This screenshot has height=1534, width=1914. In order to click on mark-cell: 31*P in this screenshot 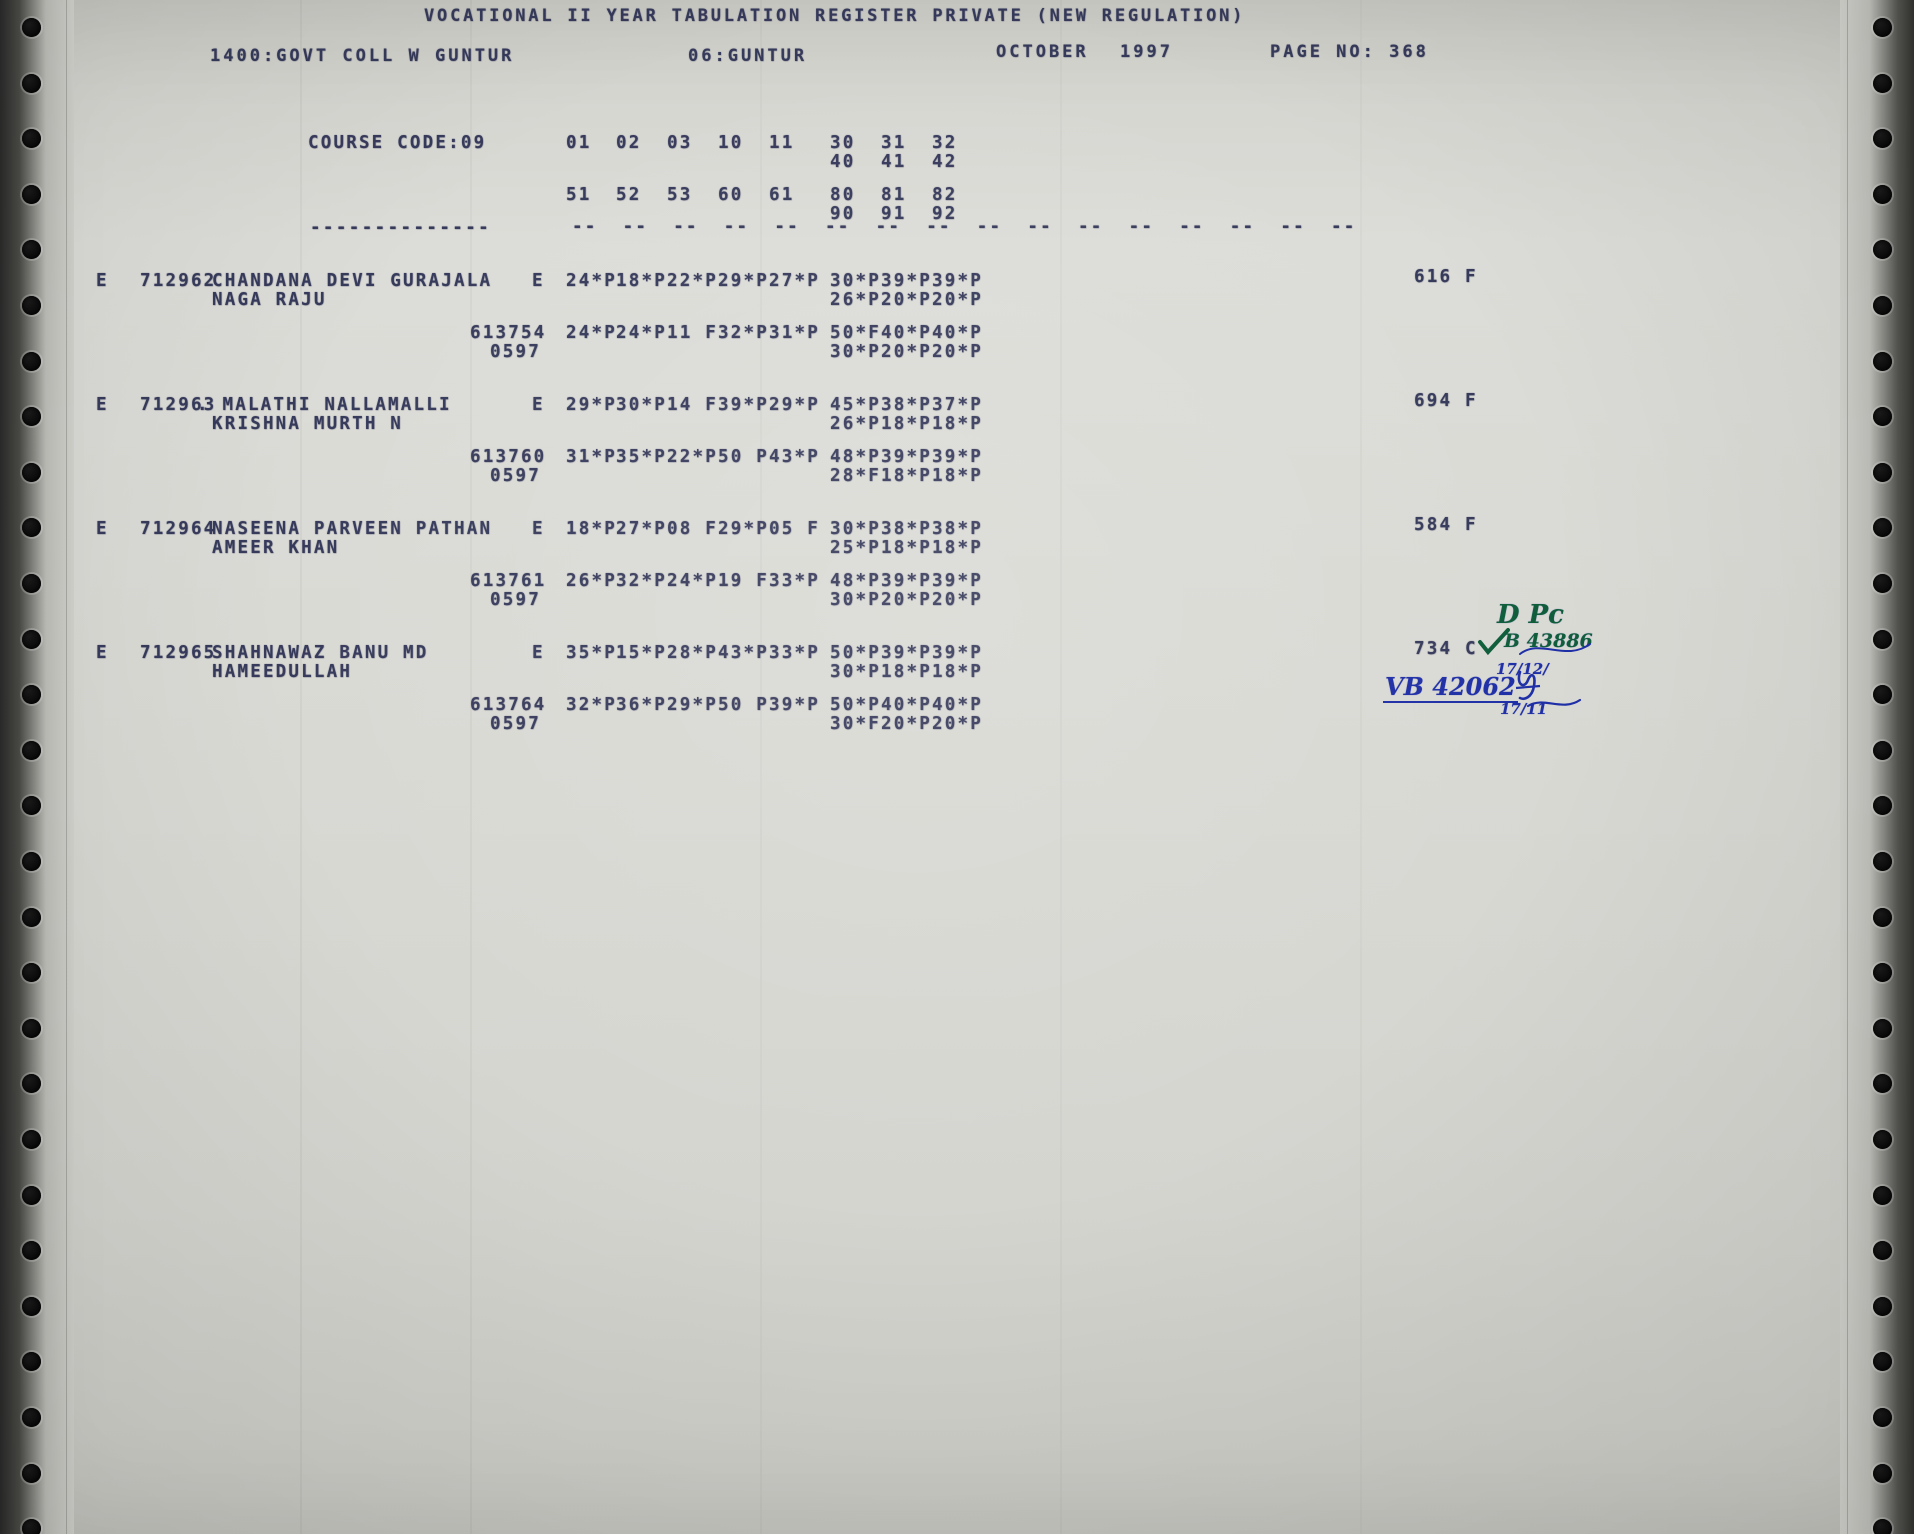, I will do `click(591, 457)`.